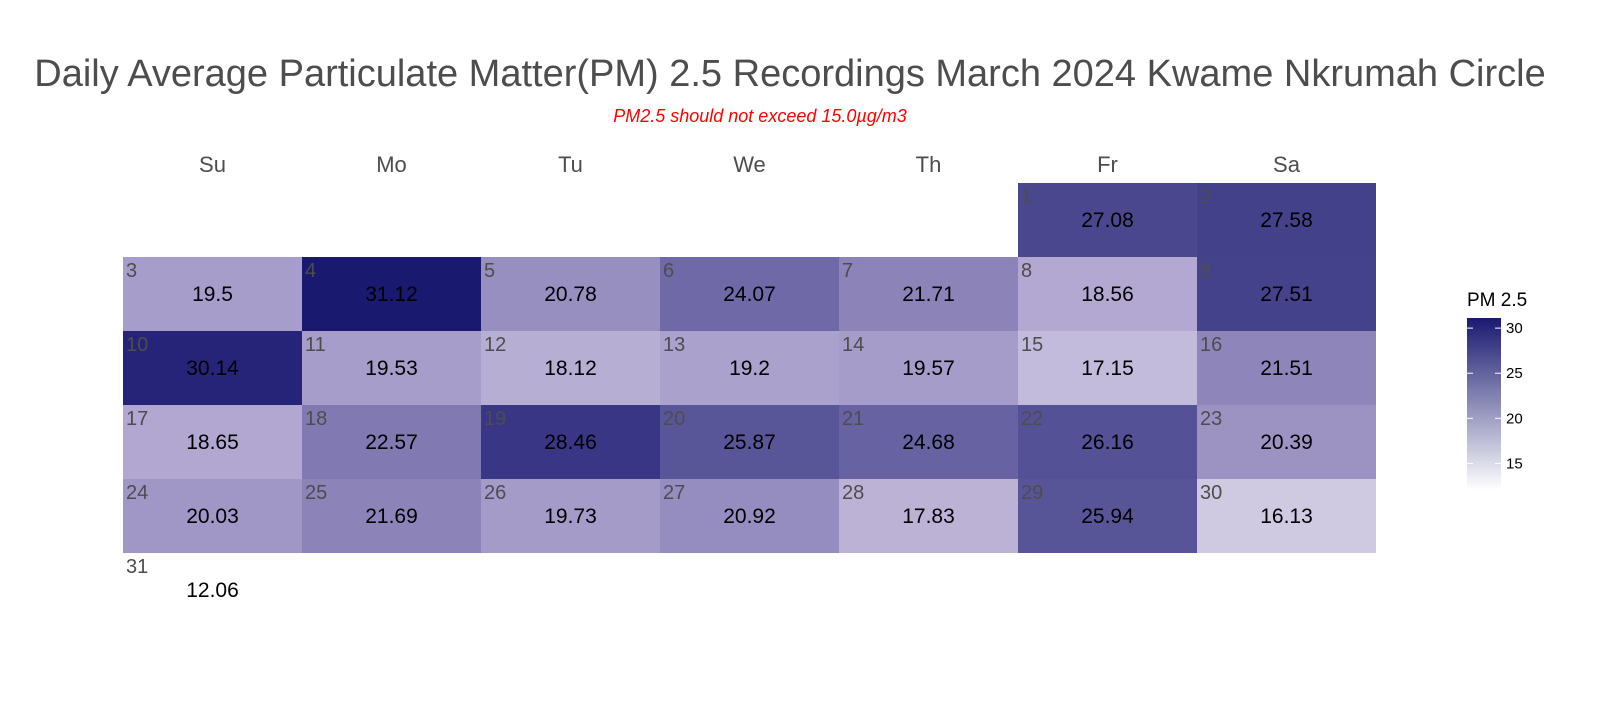  What do you see at coordinates (137, 493) in the screenshot?
I see `day-number-label: 24` at bounding box center [137, 493].